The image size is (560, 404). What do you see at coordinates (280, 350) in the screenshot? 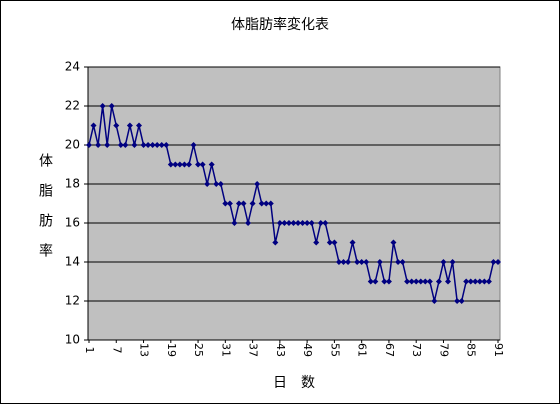
I see `x-tick-label: 43` at bounding box center [280, 350].